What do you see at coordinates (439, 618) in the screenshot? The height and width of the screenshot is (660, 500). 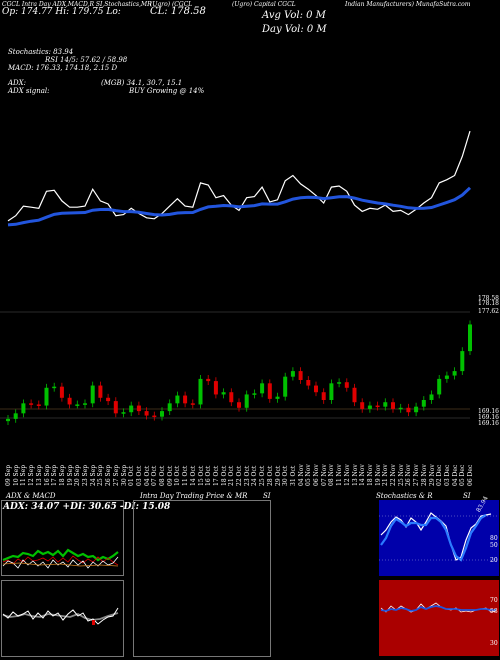 I see `rsi-panel` at bounding box center [439, 618].